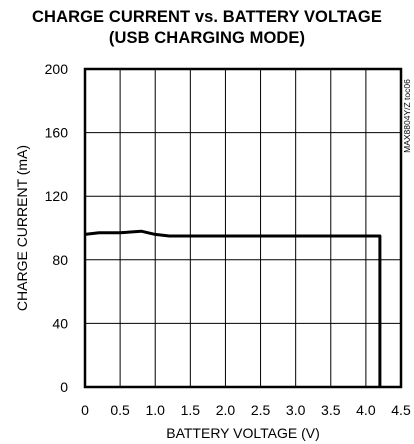 This screenshot has height=444, width=414. I want to click on x-tick-label: 1.5, so click(191, 410).